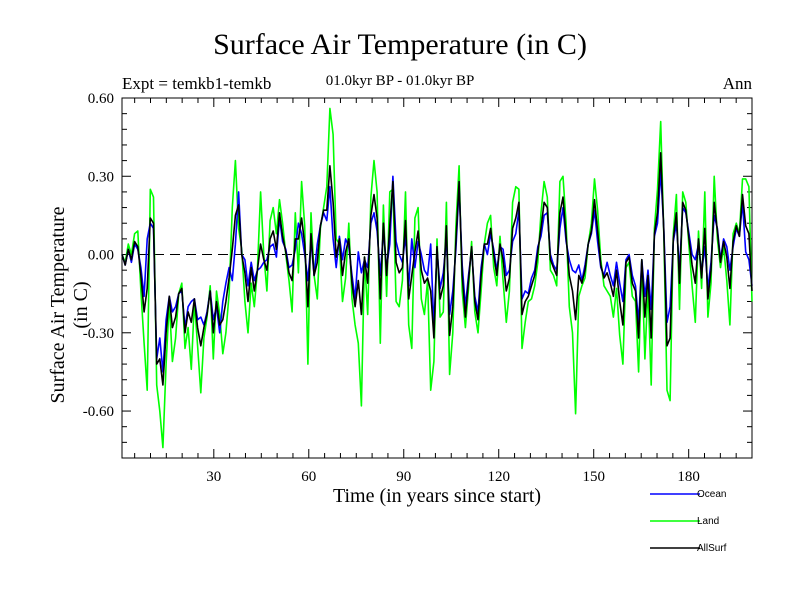  What do you see at coordinates (688, 477) in the screenshot?
I see `x-tick-label: 180` at bounding box center [688, 477].